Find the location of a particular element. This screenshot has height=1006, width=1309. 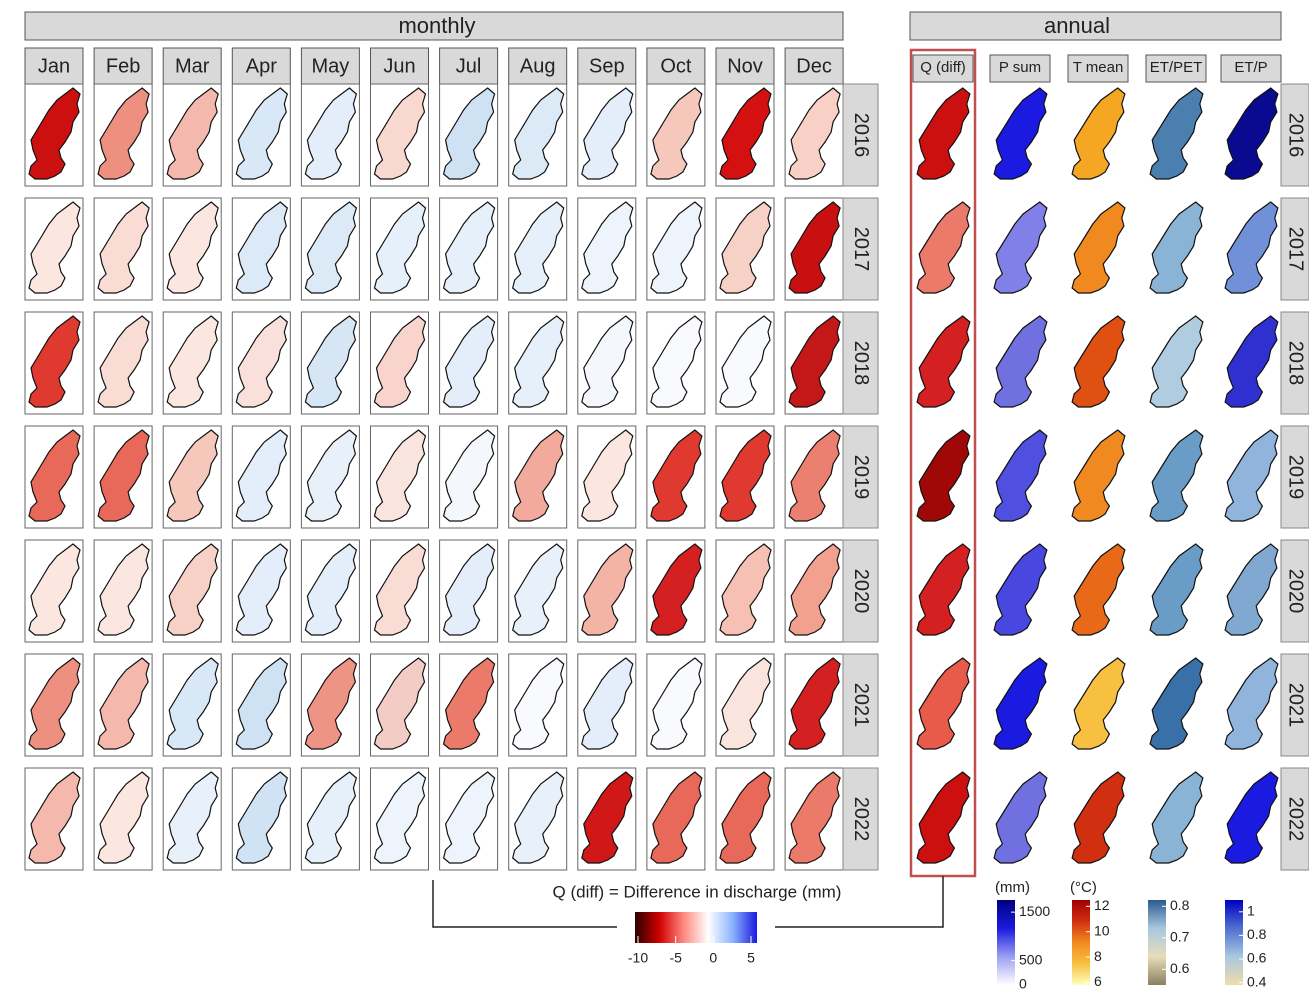

month-label: Aug is located at coordinates (538, 66).